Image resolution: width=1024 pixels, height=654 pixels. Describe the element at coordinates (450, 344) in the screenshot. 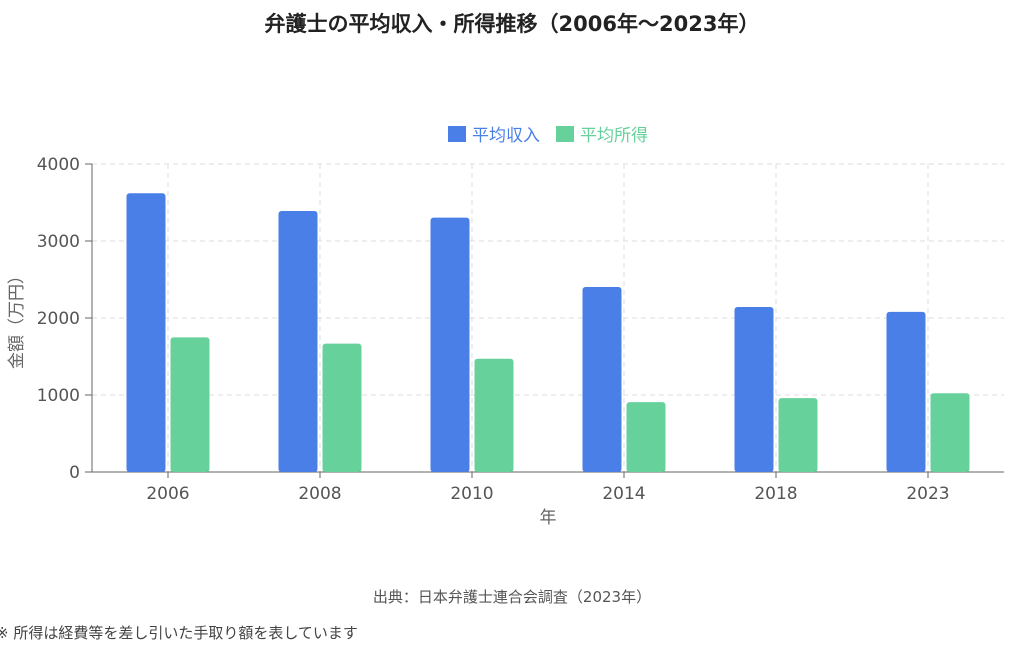

I see `bar-income-2010` at that location.